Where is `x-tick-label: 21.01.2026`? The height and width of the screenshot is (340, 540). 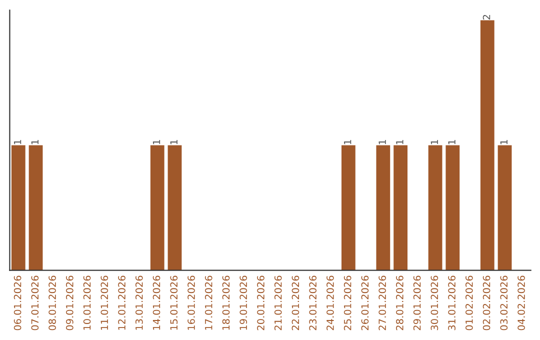 x-tick-label: 21.01.2026 is located at coordinates (278, 303).